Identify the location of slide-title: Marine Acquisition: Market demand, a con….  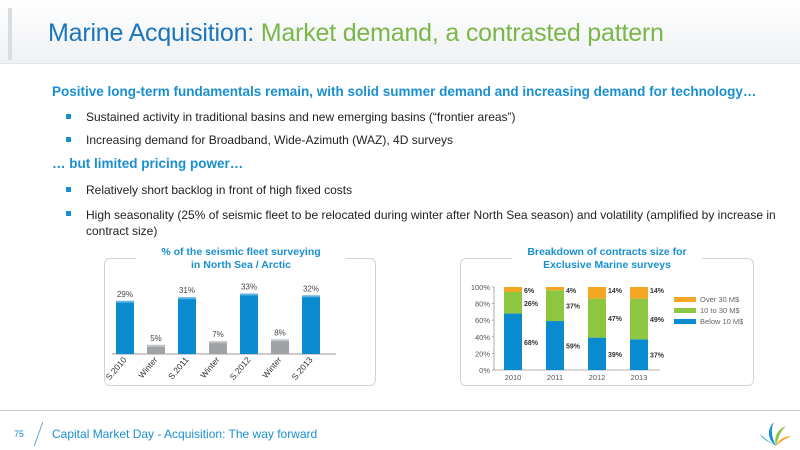
(356, 33).